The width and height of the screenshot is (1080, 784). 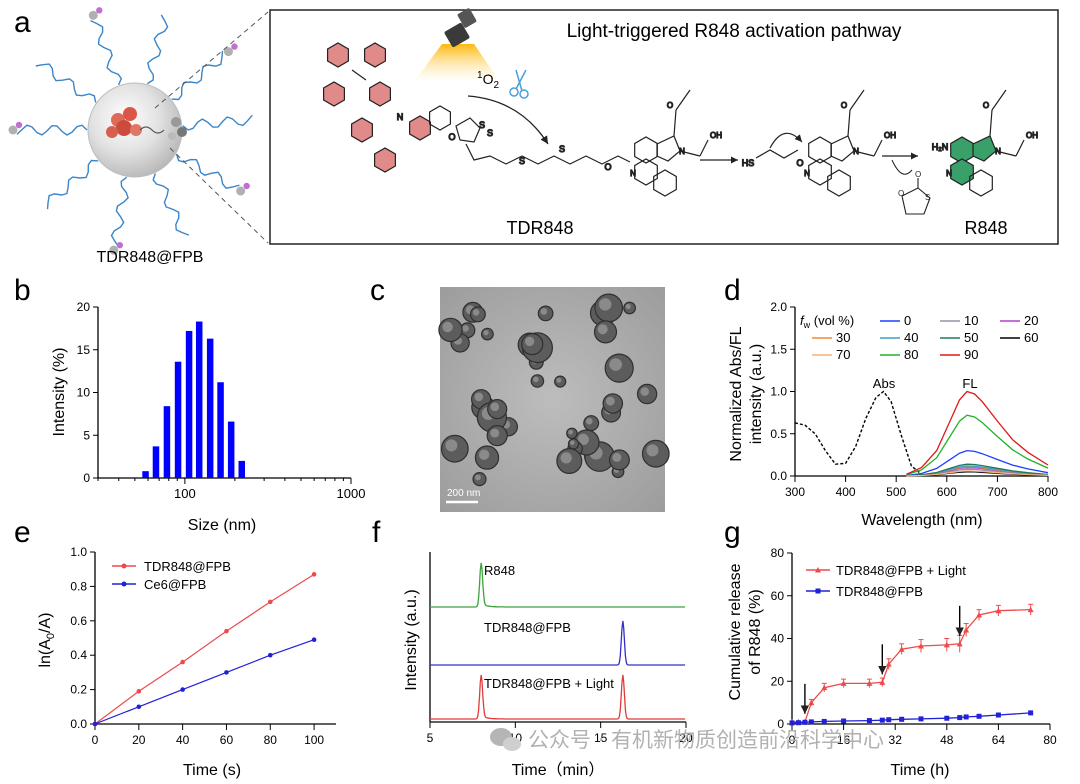 I want to click on panel-e-legend-label: Ce6@FPB, so click(x=175, y=584).